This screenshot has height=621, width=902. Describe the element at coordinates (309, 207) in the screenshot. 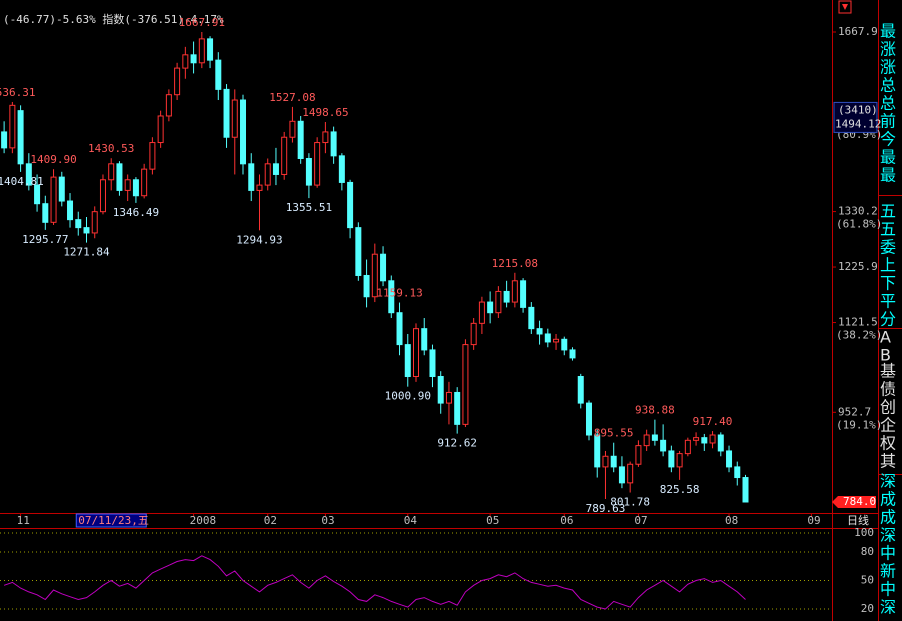

I see `extreme-label: 1355.51` at that location.